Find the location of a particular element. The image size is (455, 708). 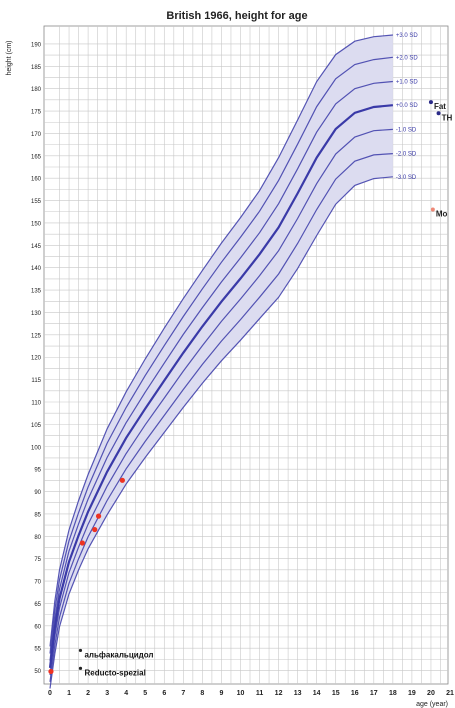

y-tick-label: 85 is located at coordinates (37, 515).